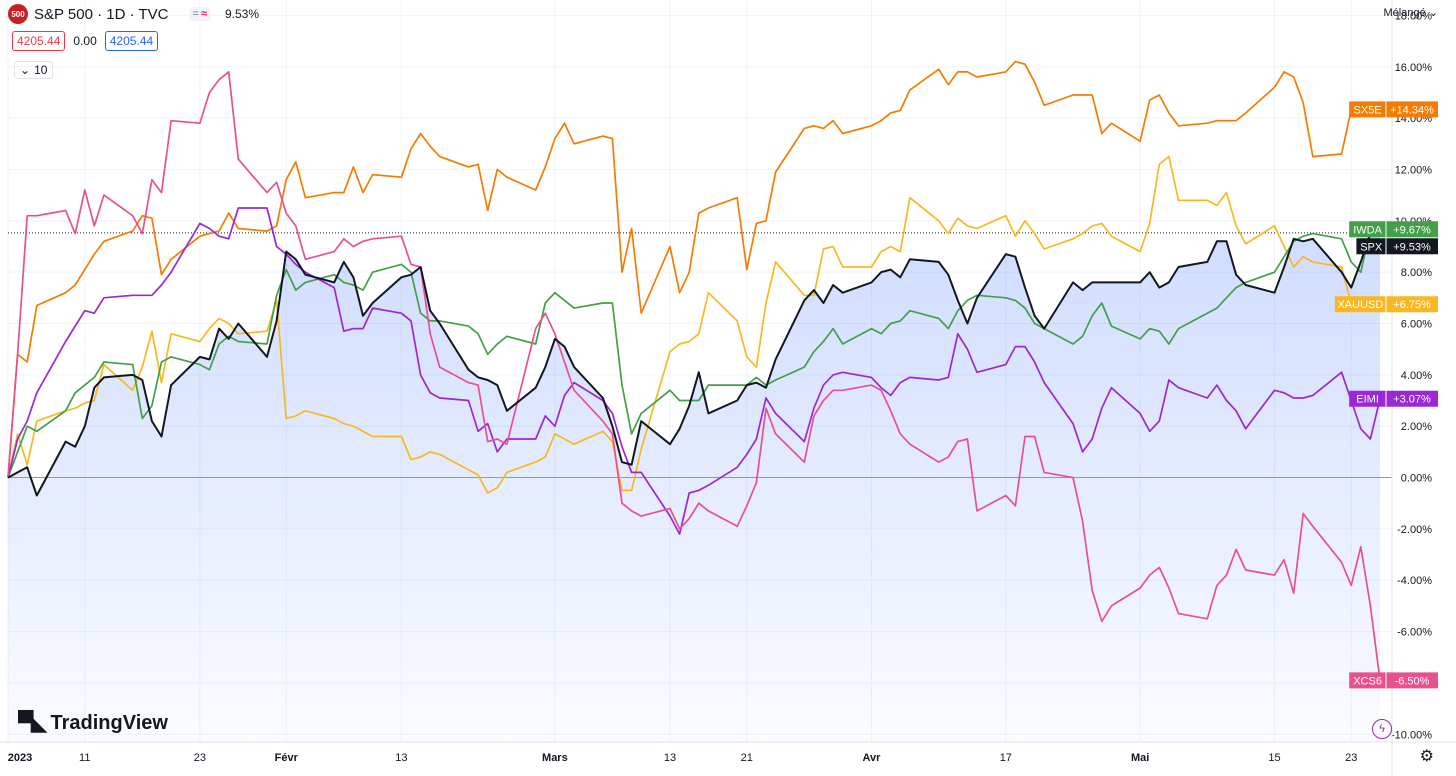 The height and width of the screenshot is (776, 1456). I want to click on series-label-xcs6: XCS6 -6.50%, so click(1393, 680).